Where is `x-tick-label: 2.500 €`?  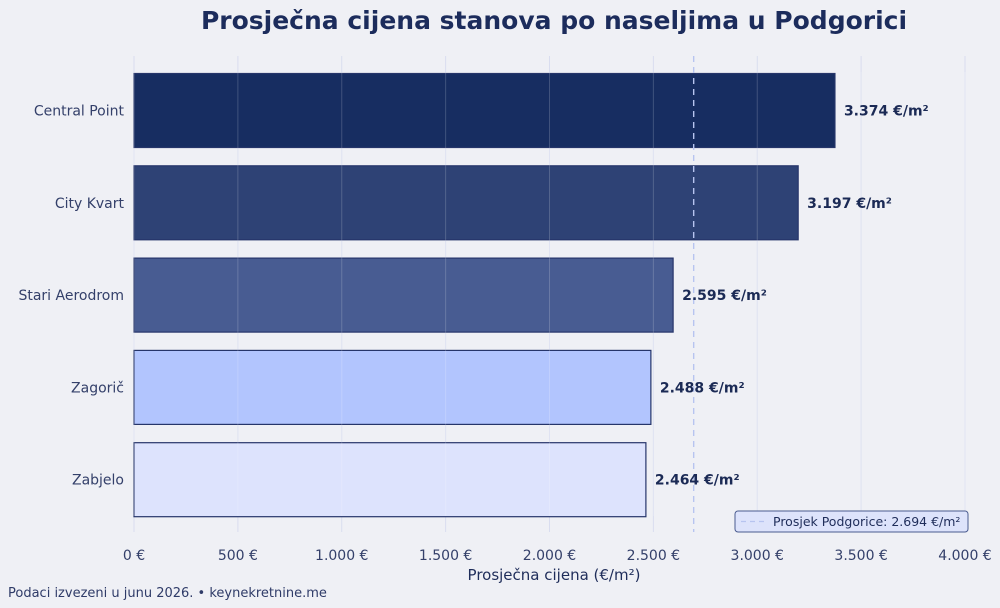 x-tick-label: 2.500 € is located at coordinates (653, 556).